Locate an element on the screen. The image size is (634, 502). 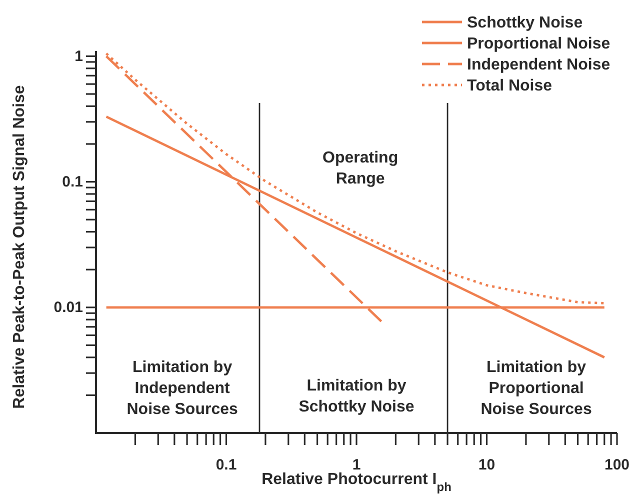
annotation: Limitation by Independent Noise Sources is located at coordinates (182, 388).